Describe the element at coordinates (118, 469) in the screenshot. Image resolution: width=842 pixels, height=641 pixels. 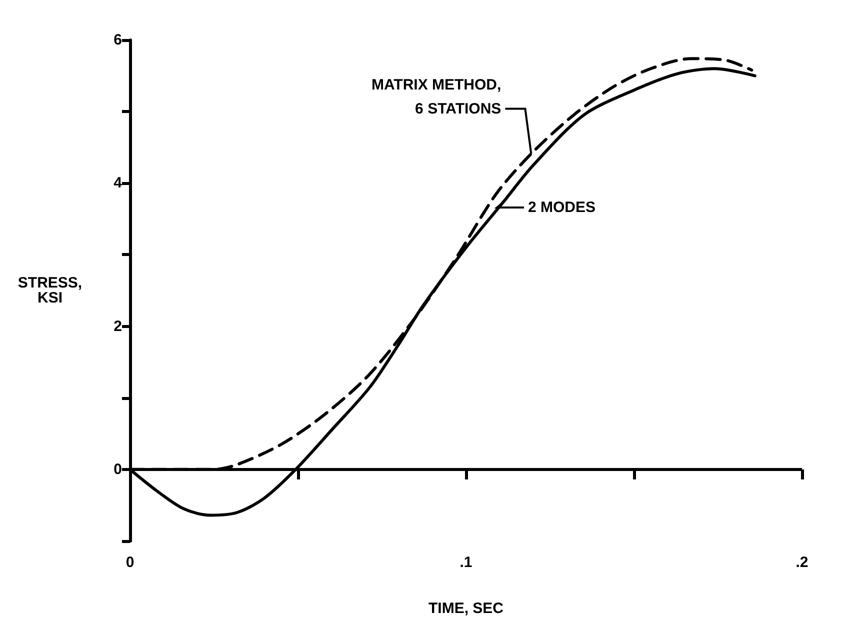
I see `y-tick-label: 0` at that location.